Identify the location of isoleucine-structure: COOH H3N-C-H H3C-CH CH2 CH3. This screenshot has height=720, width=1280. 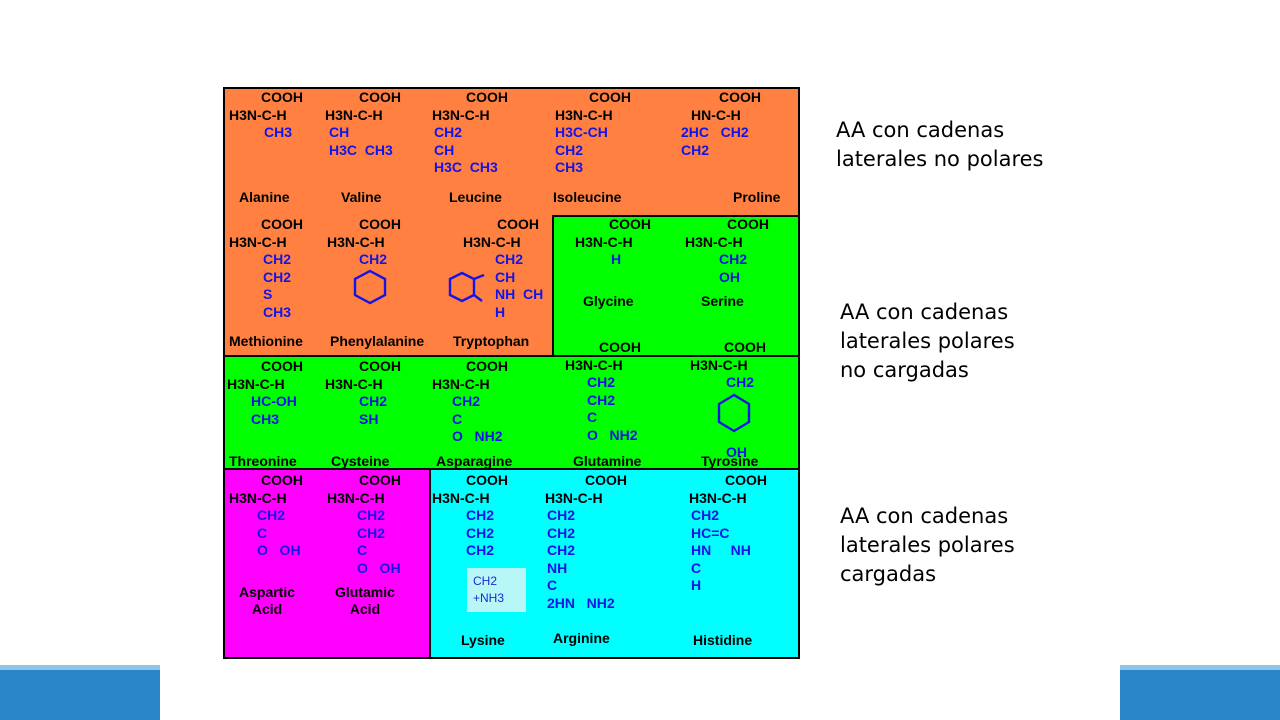
(593, 132).